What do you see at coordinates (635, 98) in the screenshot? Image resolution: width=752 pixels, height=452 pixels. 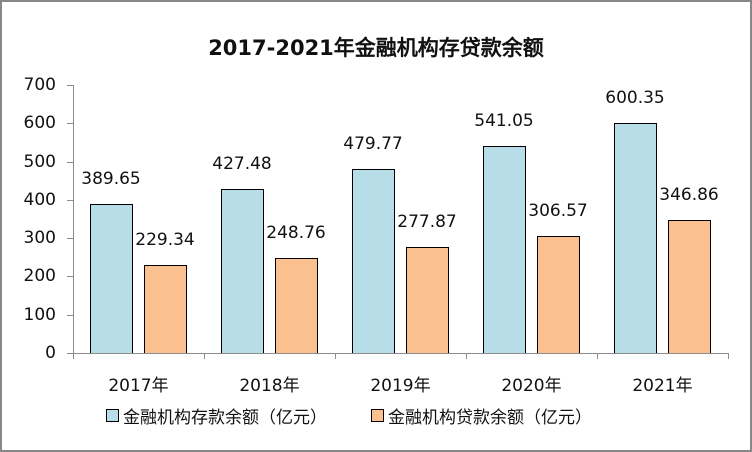 I see `data-label: 600.35` at bounding box center [635, 98].